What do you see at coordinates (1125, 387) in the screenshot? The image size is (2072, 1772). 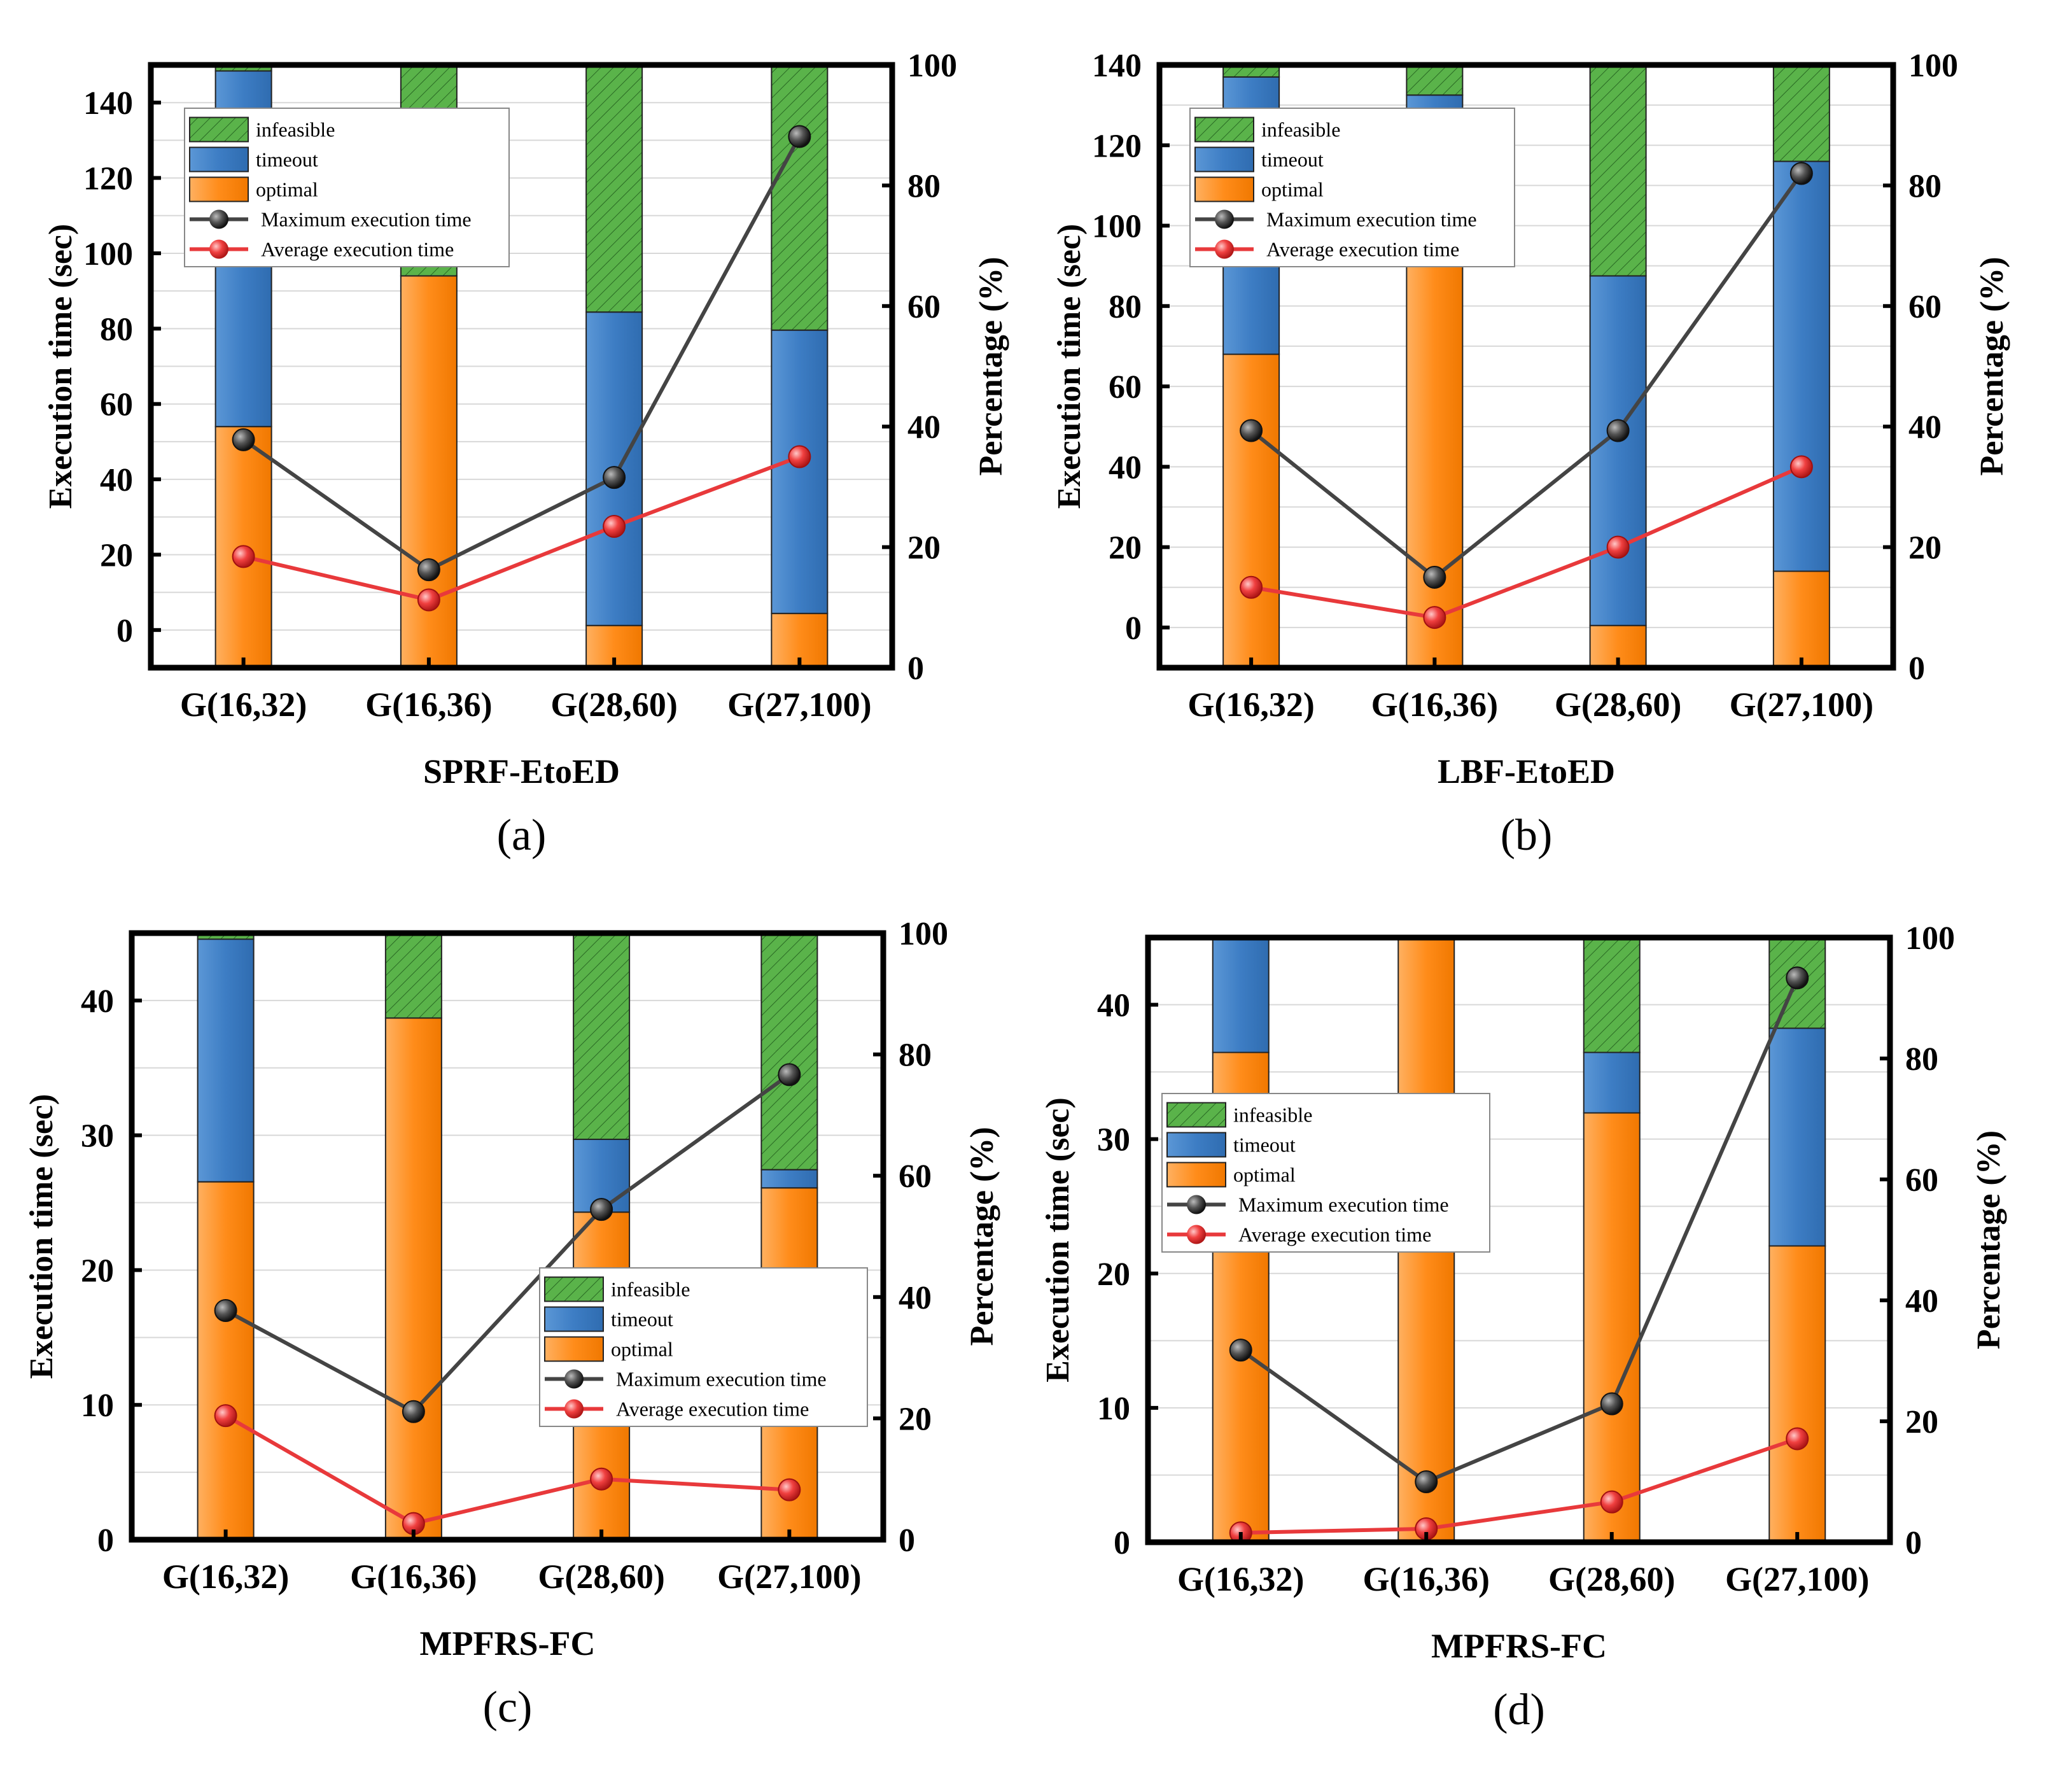 I see `y-tick-label: 60` at bounding box center [1125, 387].